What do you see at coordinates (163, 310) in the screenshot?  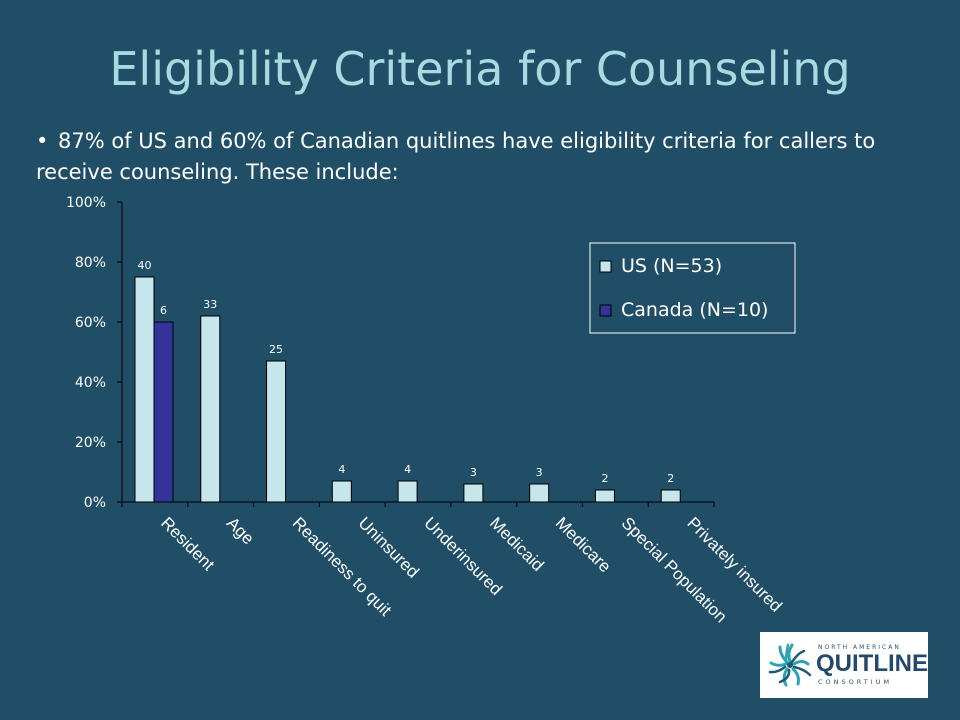 I see `bar-data-label: 6` at bounding box center [163, 310].